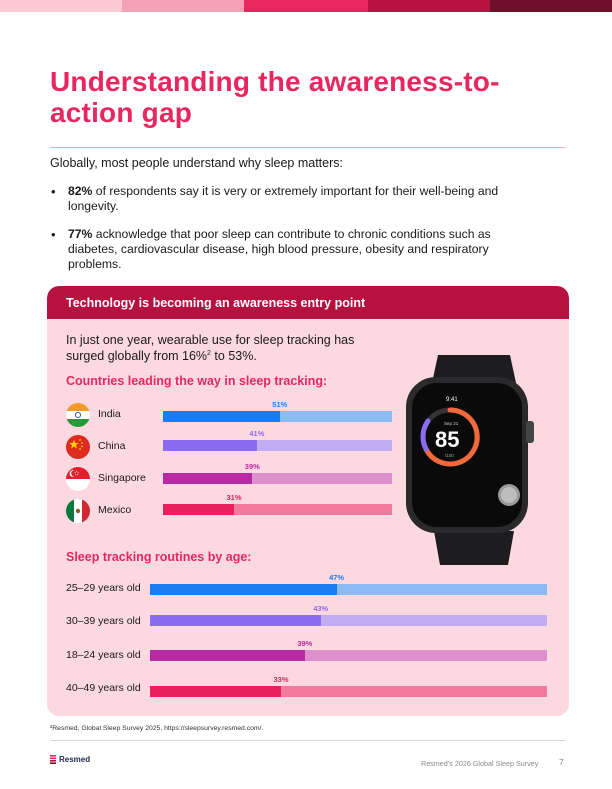 The image size is (612, 789). I want to click on watch-time: 9:41, so click(452, 400).